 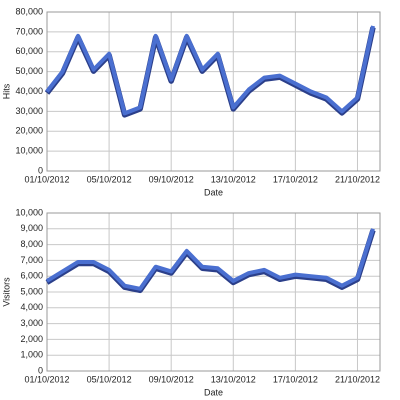 I want to click on line, so click(x=210, y=259).